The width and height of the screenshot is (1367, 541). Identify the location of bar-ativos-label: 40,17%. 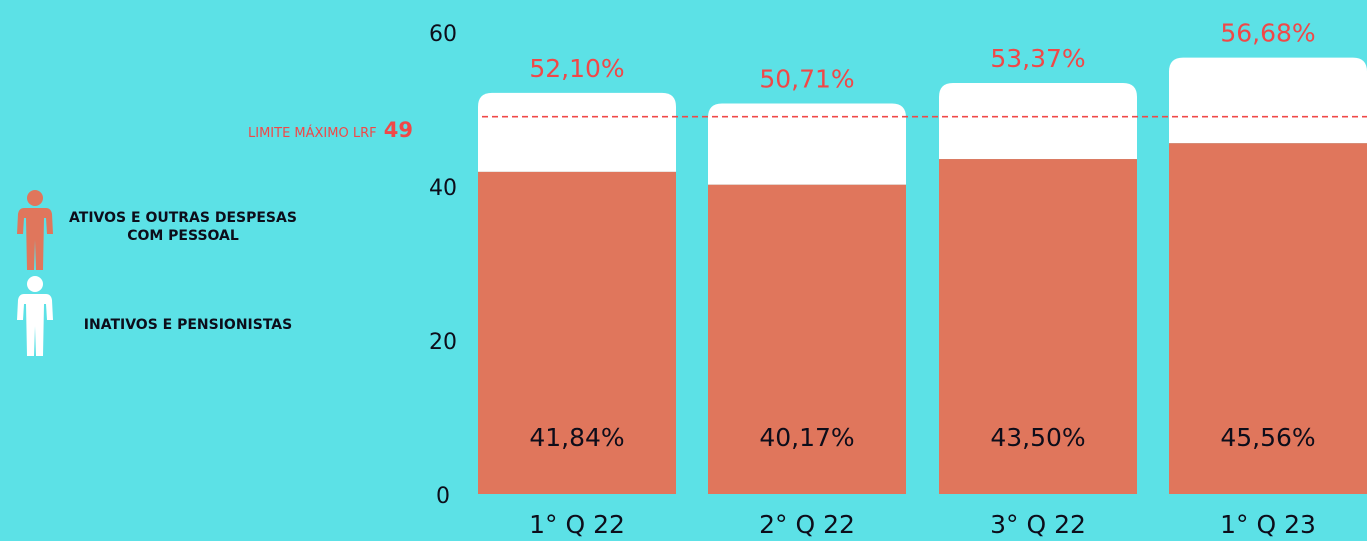
(806, 437).